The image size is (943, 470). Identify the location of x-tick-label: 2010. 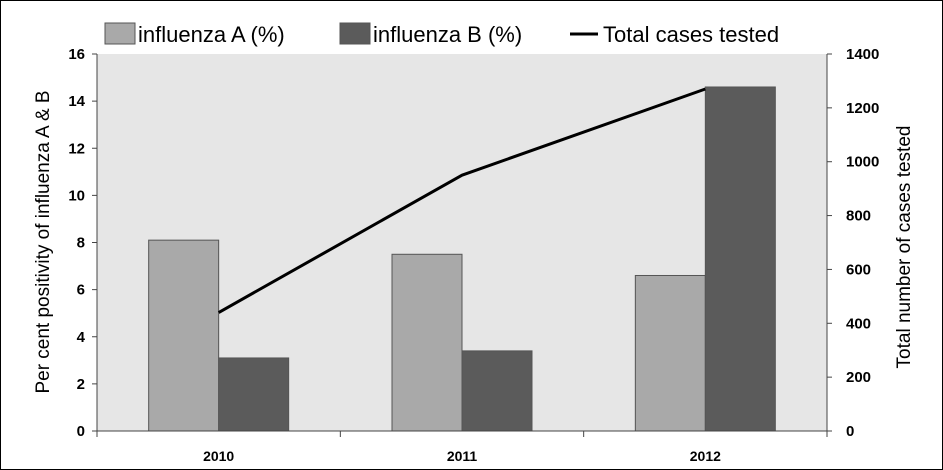
(218, 456).